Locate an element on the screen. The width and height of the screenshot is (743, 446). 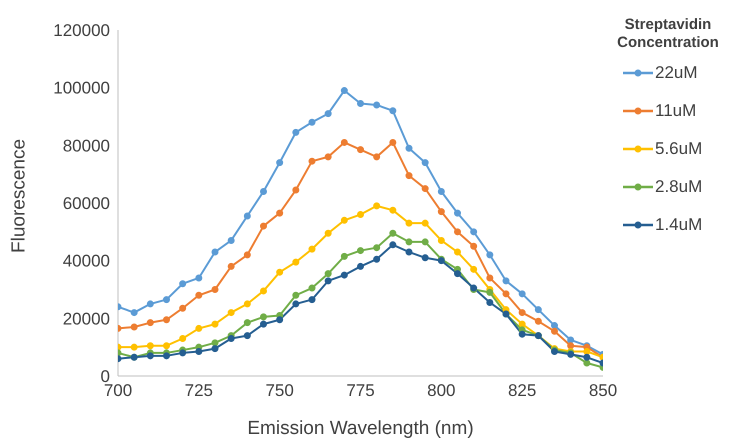
y-tick-label: 40000 is located at coordinates (86, 261).